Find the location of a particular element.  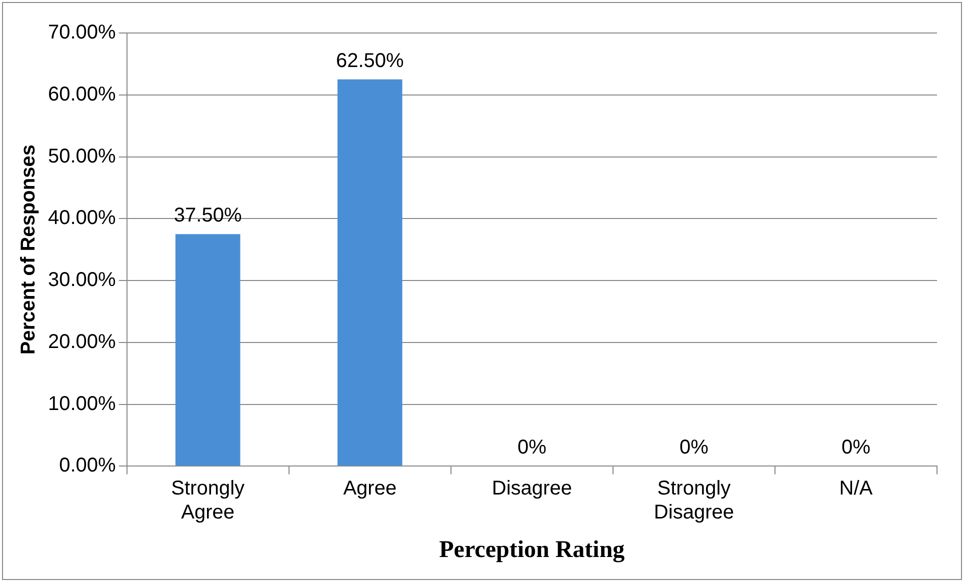

x-tick-label: Strongly Disagree is located at coordinates (694, 501).